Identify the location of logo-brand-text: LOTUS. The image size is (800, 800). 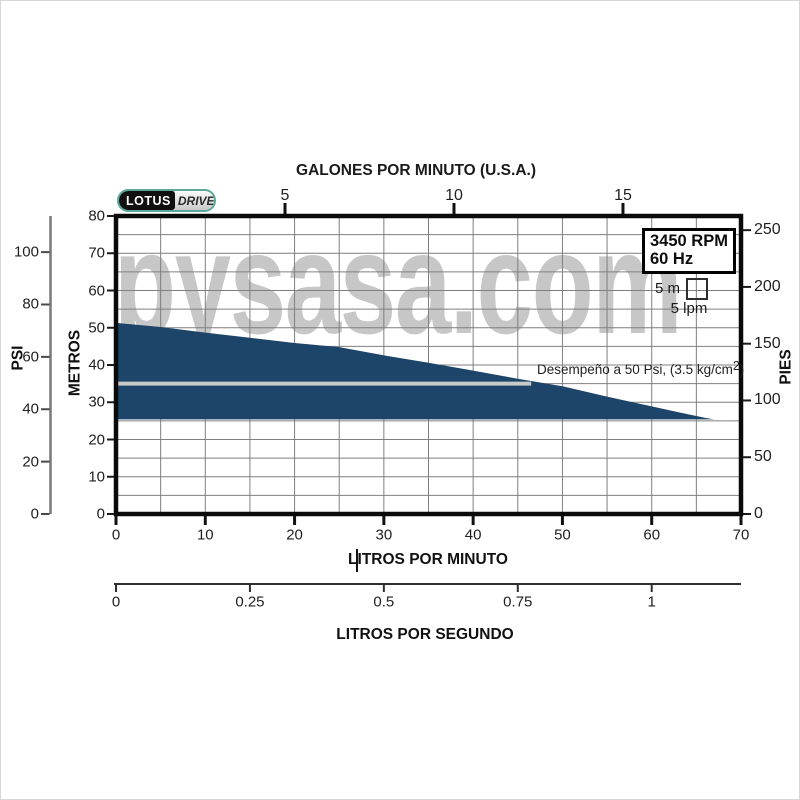
(147, 200).